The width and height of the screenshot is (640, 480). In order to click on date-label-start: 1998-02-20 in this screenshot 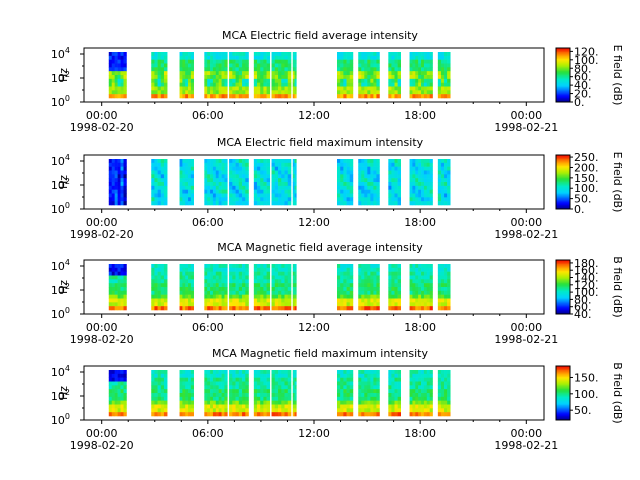, I will do `click(102, 234)`.